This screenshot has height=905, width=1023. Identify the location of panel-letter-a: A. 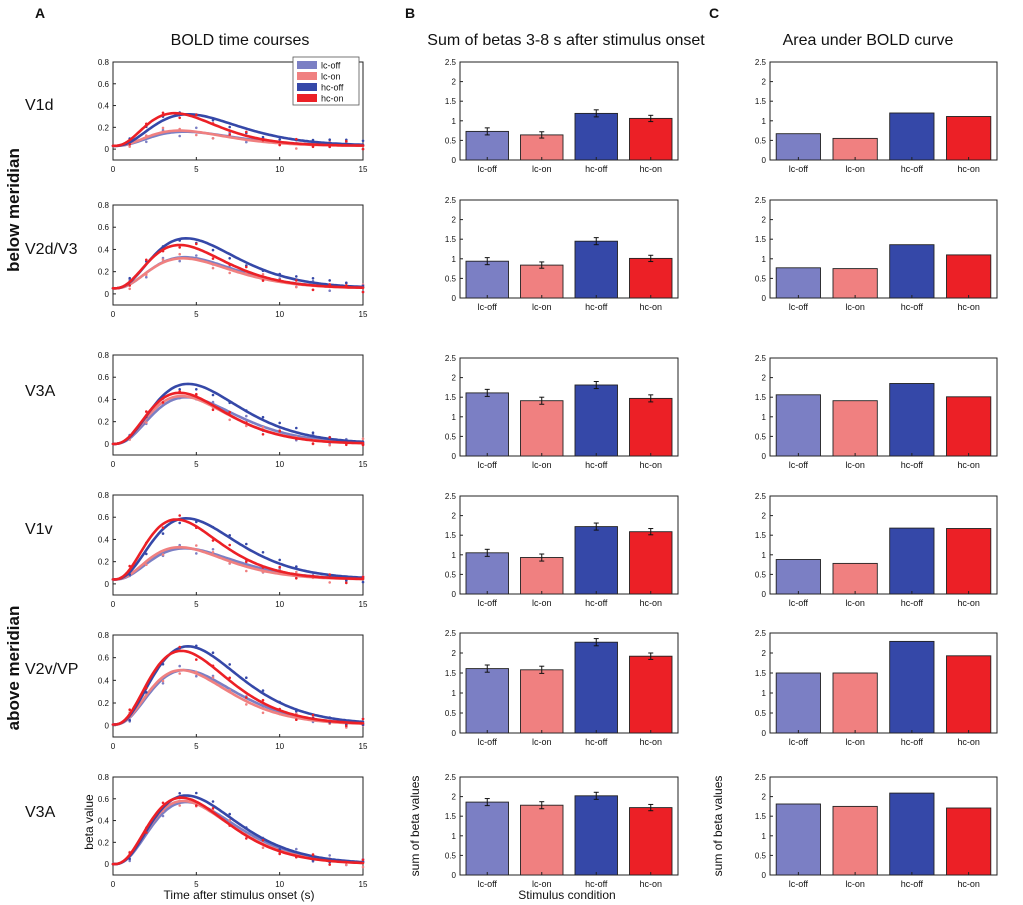
(40, 13).